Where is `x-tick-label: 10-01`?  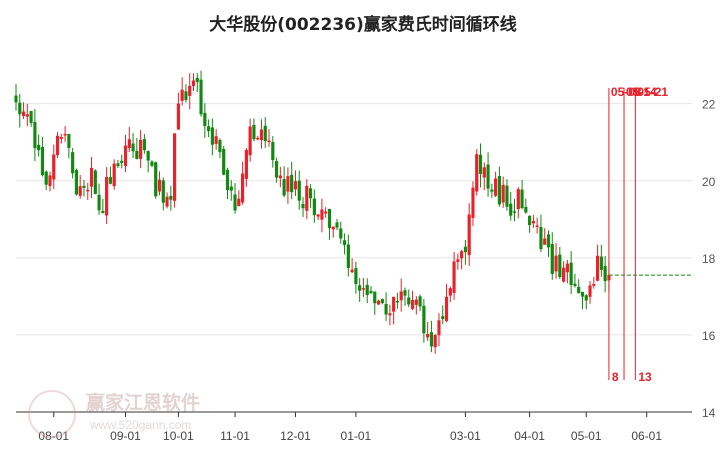
x-tick-label: 10-01 is located at coordinates (178, 436).